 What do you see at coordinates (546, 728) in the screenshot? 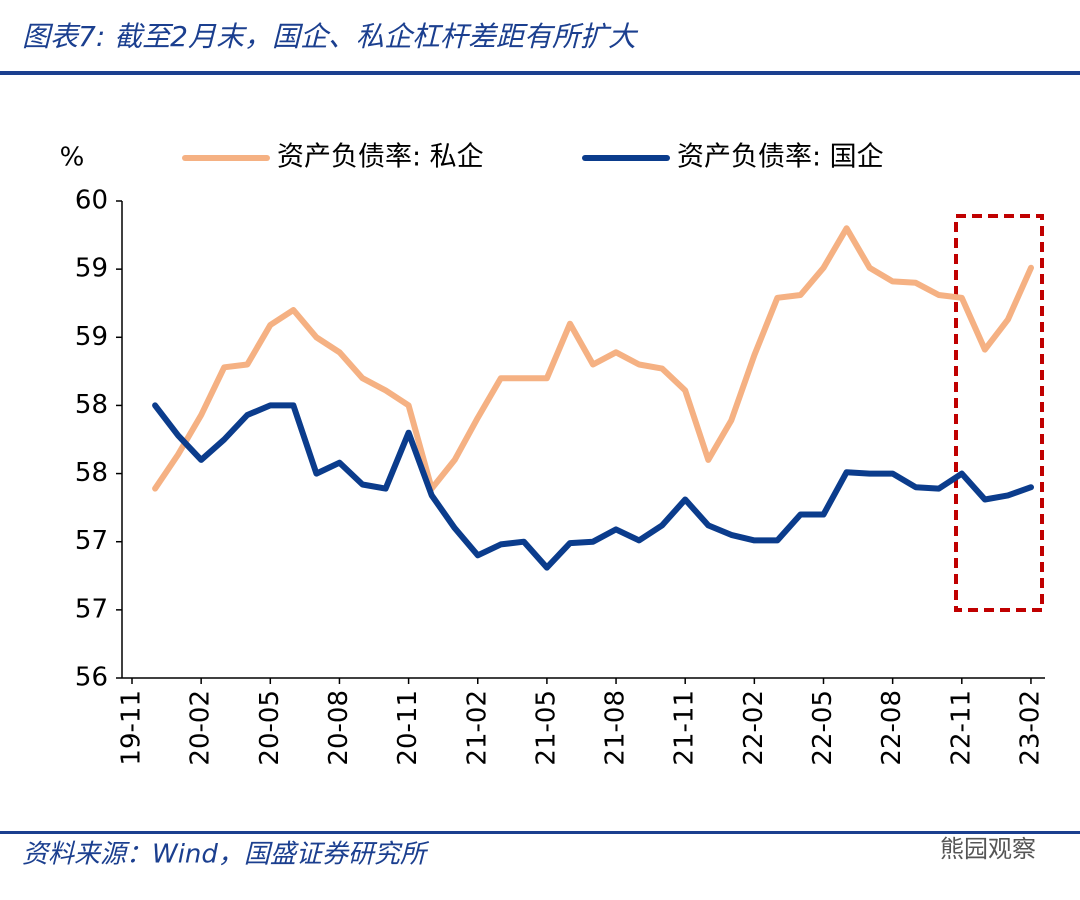
I see `x-tick-label: 21-05` at bounding box center [546, 728].